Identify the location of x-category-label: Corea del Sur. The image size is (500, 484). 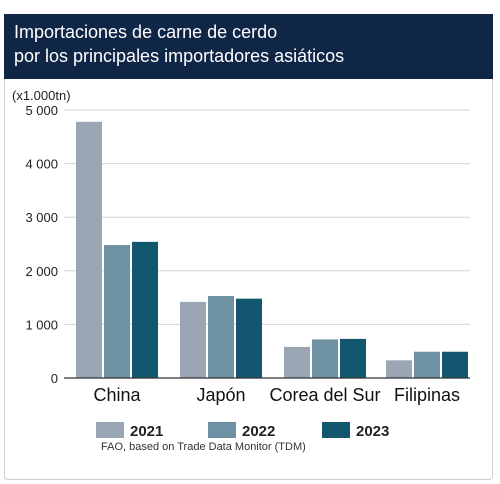
(324, 395).